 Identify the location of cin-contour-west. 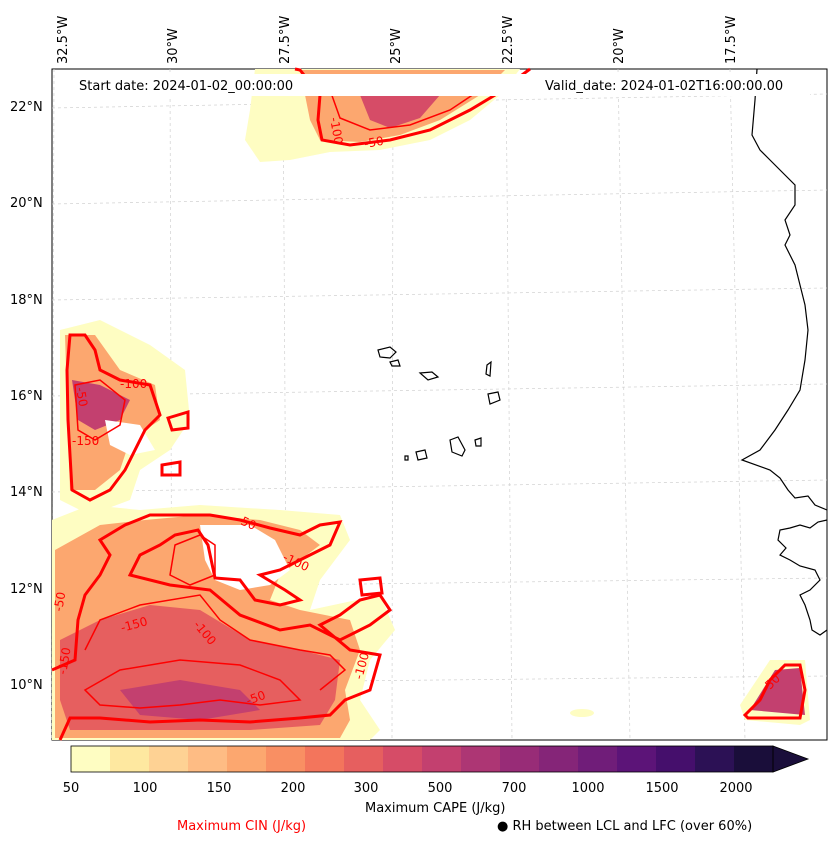
(113, 417).